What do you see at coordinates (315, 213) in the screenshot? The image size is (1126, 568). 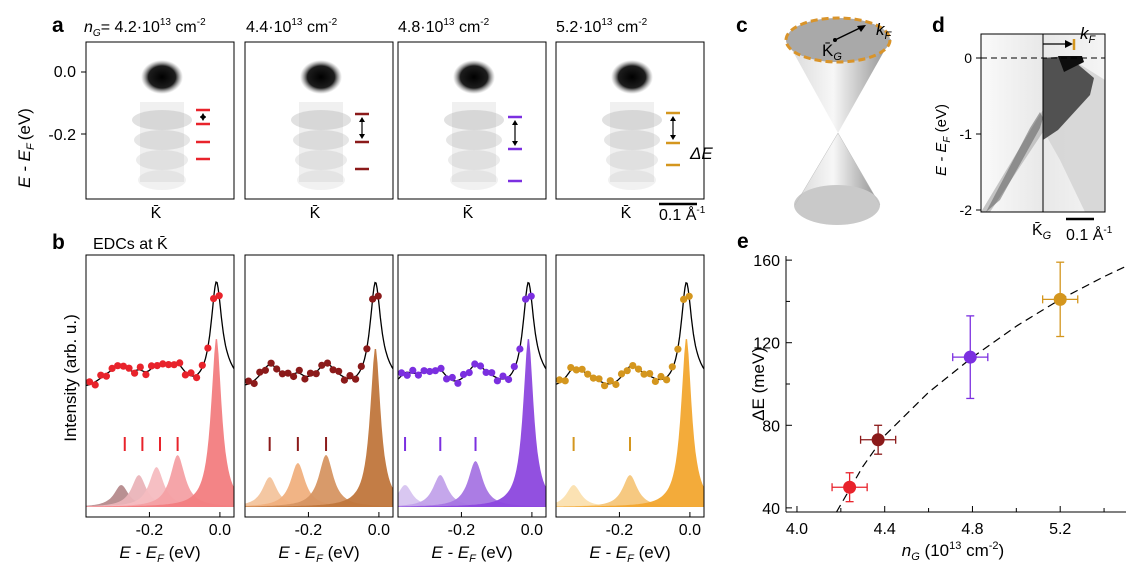 I see `arpes-xtick: K̄` at bounding box center [315, 213].